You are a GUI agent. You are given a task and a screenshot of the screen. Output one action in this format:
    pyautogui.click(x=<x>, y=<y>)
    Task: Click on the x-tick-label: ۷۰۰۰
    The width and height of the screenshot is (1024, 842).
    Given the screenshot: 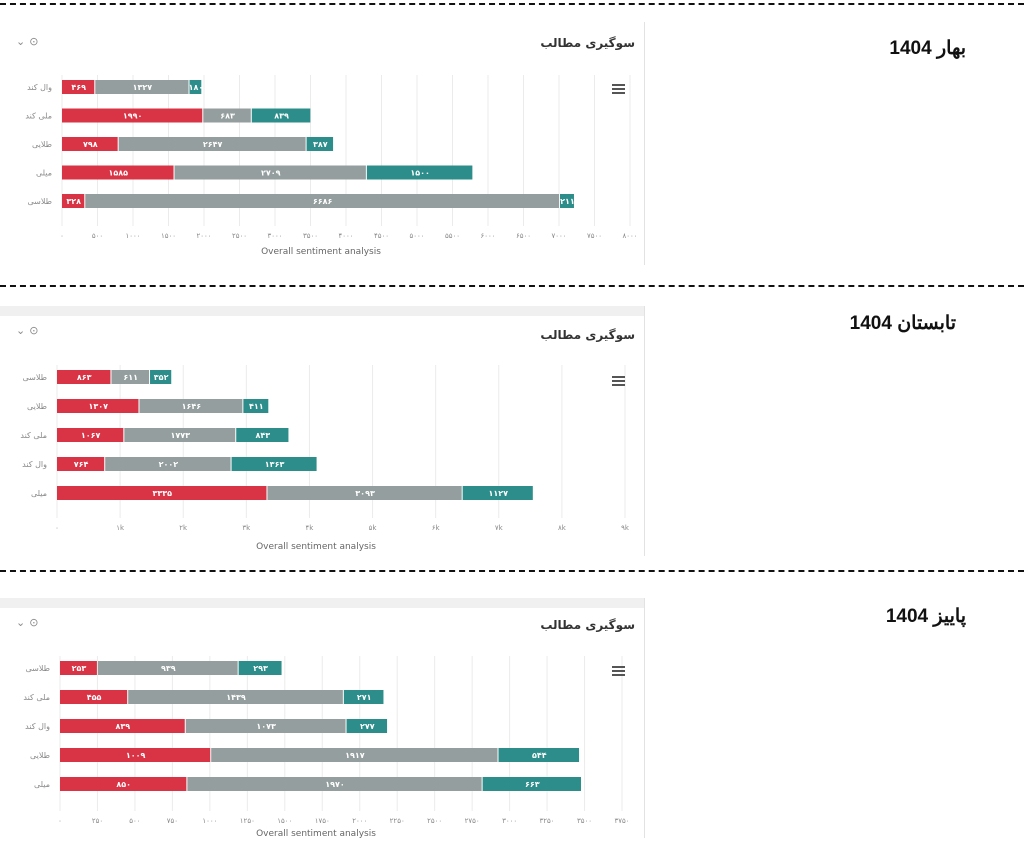 What is the action you would take?
    pyautogui.click(x=558, y=236)
    